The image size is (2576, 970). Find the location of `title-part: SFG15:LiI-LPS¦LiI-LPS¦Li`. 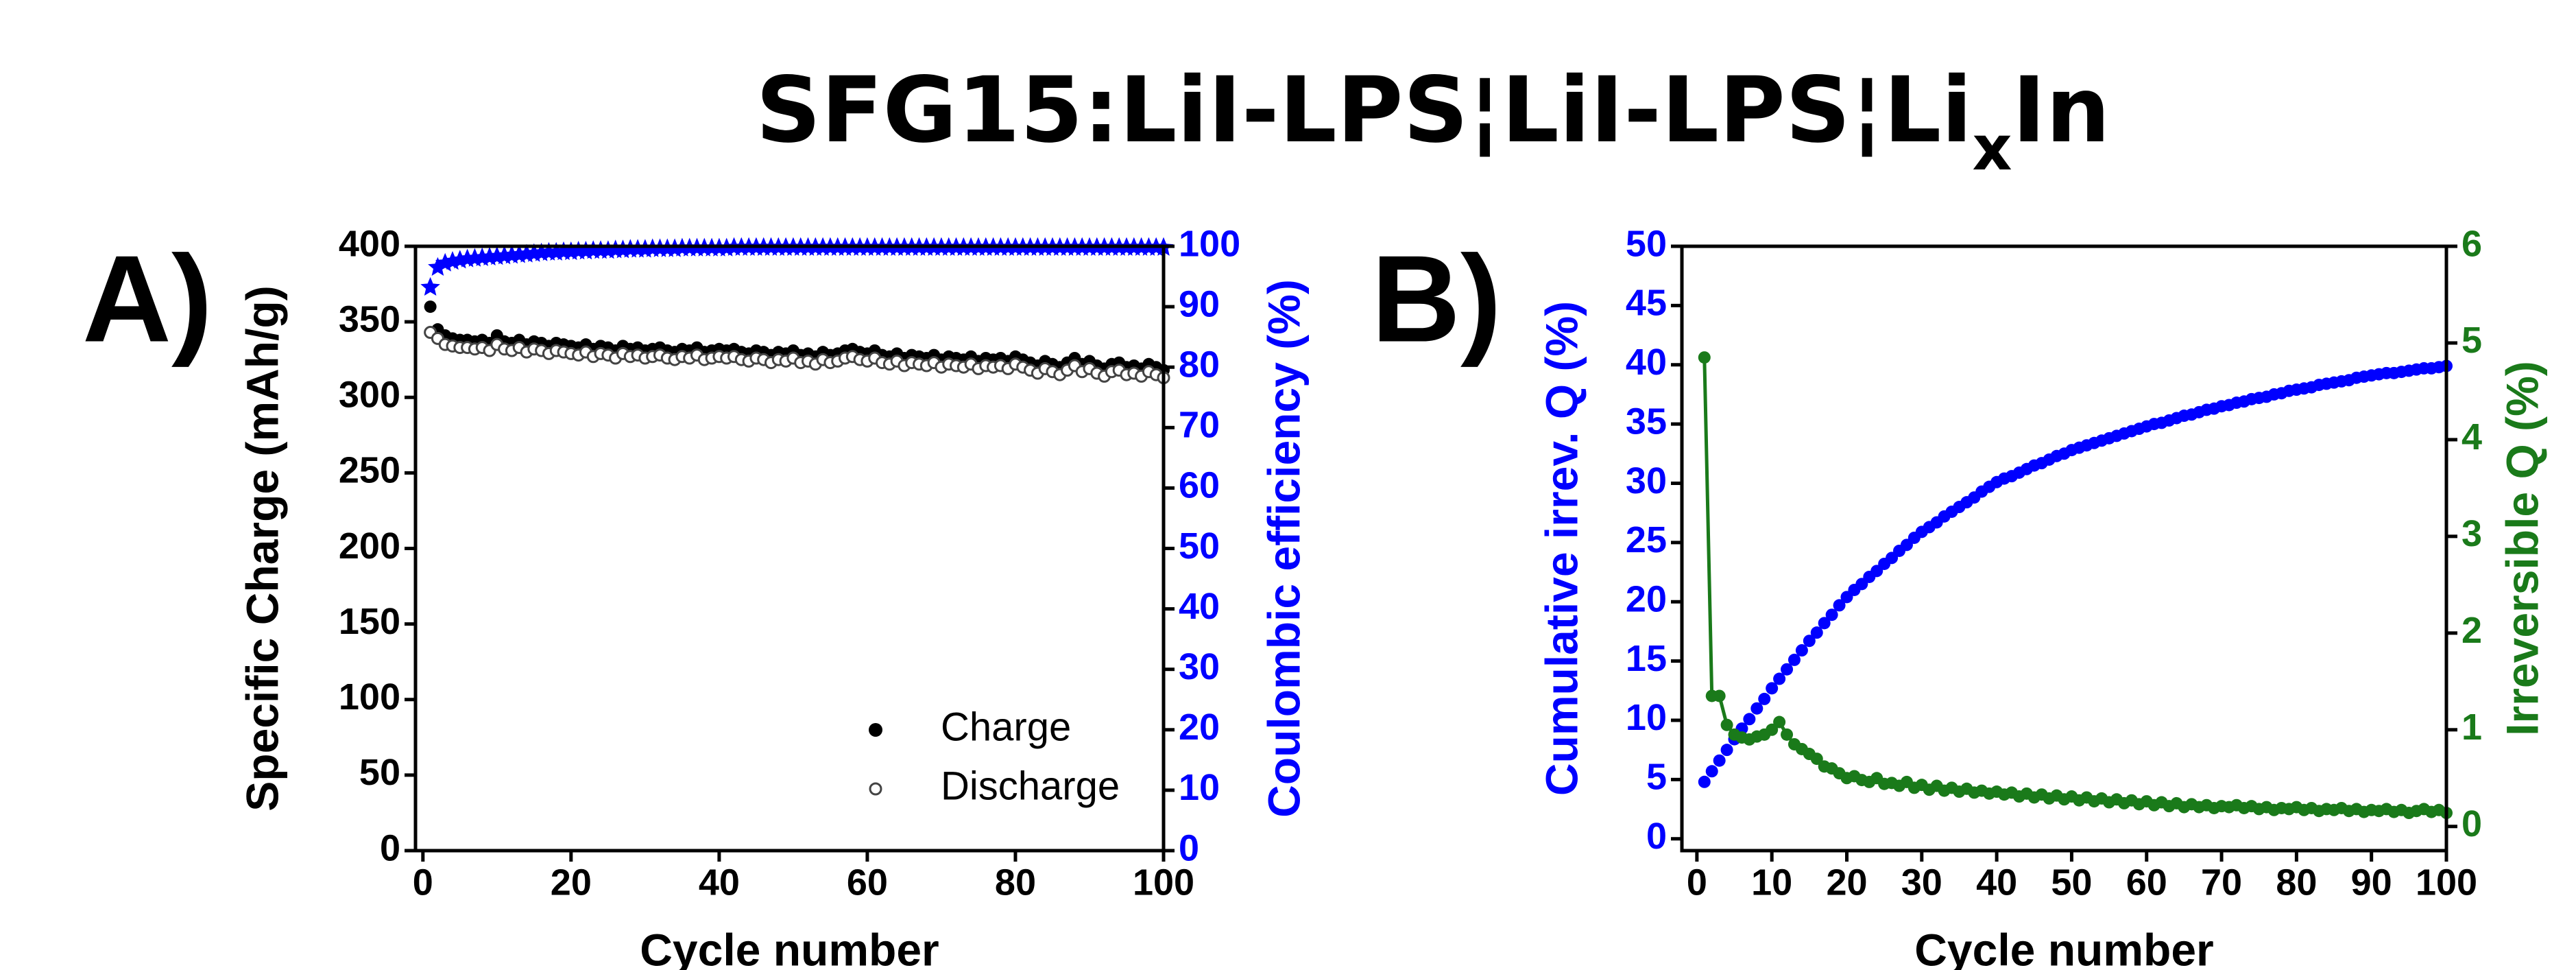

title-part: SFG15:LiI-LPS¦LiI-LPS¦Li is located at coordinates (1364, 110).